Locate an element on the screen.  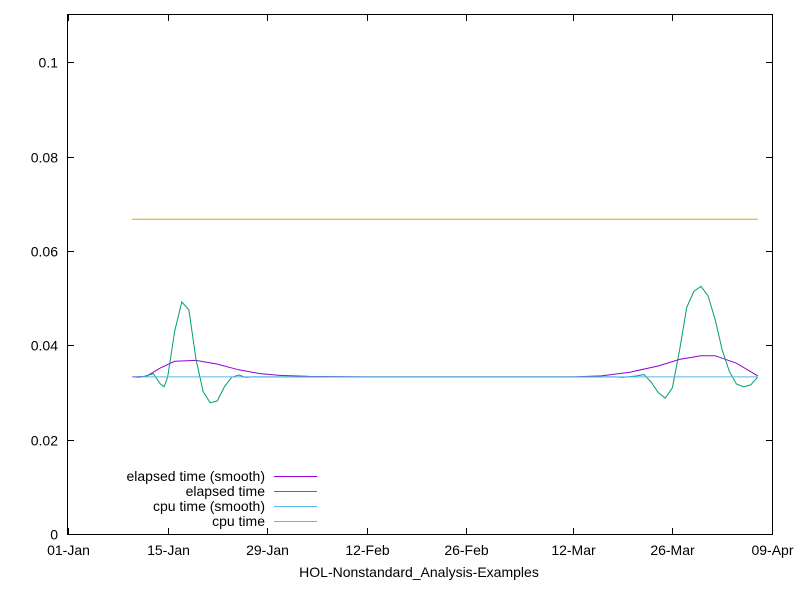
legend-label: elapsed time is located at coordinates (226, 491).